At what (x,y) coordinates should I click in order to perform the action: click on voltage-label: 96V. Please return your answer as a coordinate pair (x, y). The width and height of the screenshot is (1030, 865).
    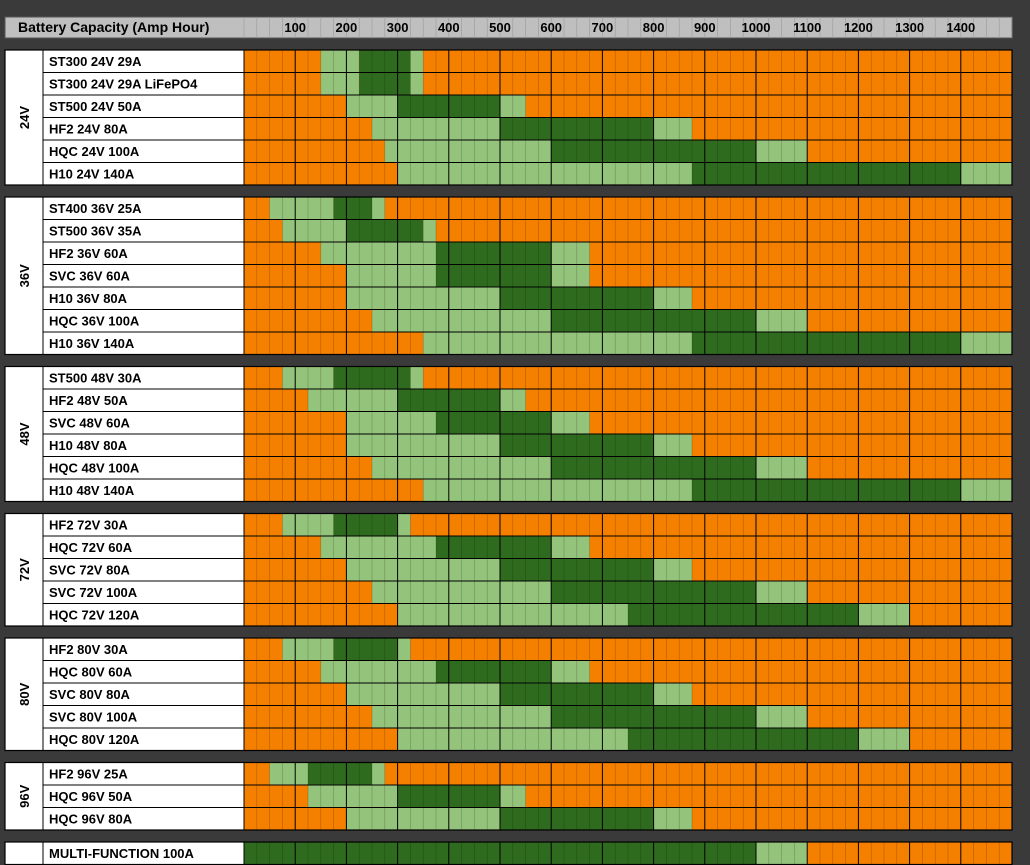
    Looking at the image, I should click on (24, 795).